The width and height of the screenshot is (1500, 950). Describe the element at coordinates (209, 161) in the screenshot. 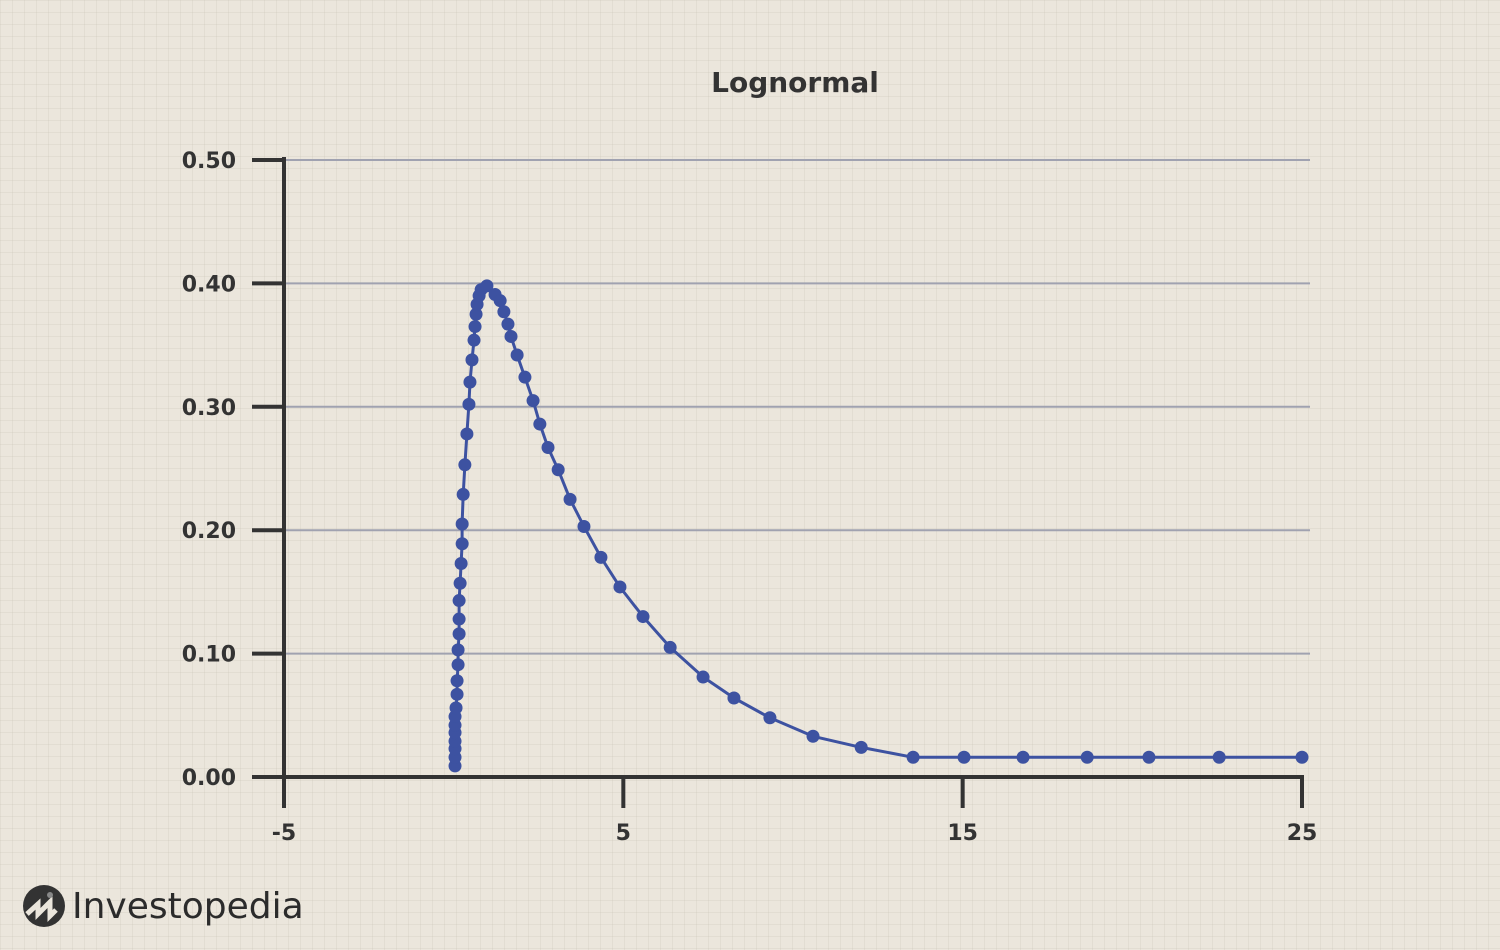

I see `y-tick-label: 0.50` at that location.